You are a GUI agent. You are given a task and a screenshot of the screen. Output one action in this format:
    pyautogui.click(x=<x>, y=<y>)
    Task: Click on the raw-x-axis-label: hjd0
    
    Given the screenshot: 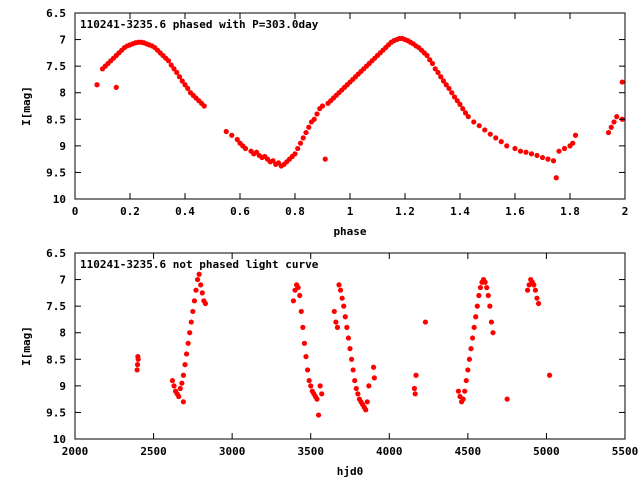 What is the action you would take?
    pyautogui.click(x=350, y=471)
    